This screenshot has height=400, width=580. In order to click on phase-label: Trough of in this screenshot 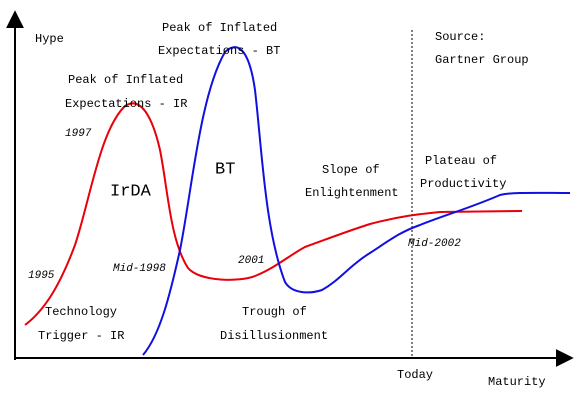, I will do `click(274, 312)`.